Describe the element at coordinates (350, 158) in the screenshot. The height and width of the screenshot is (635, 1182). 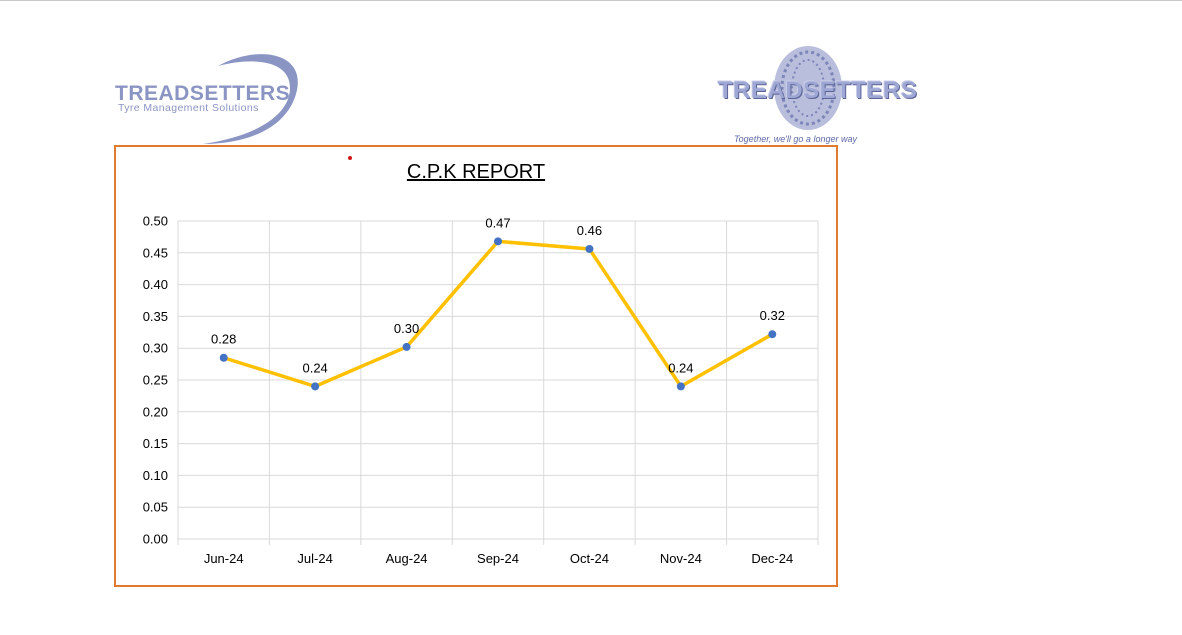
I see `red-dot-marker` at that location.